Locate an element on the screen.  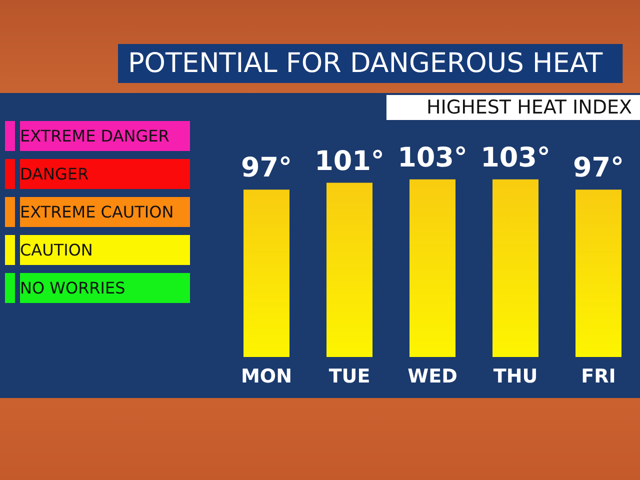
legend-label: NO WORRIES is located at coordinates (73, 288).